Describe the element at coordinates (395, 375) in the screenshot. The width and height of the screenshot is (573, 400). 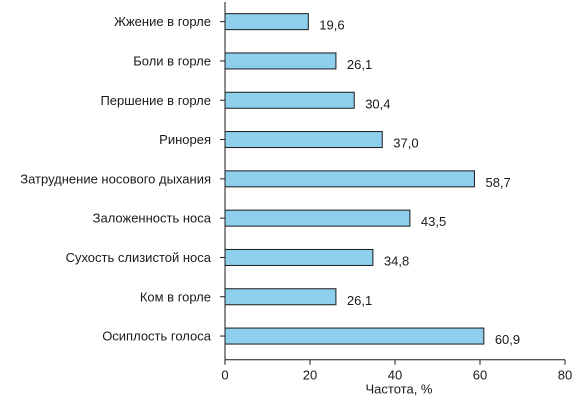
I see `x-tick-label: 40` at that location.